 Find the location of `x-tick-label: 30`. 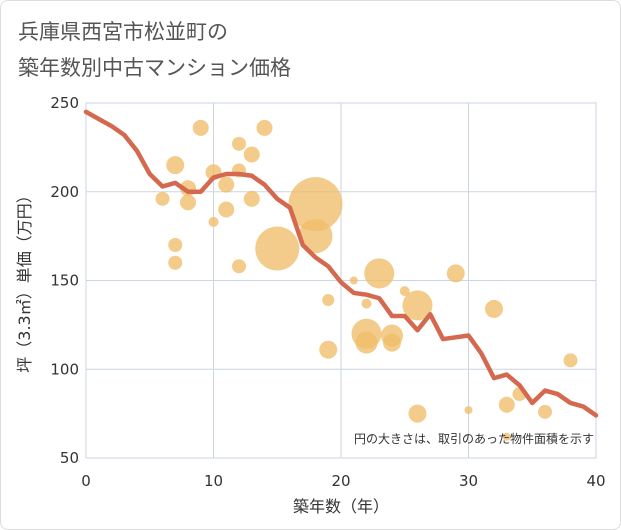

x-tick-label: 30 is located at coordinates (468, 481).